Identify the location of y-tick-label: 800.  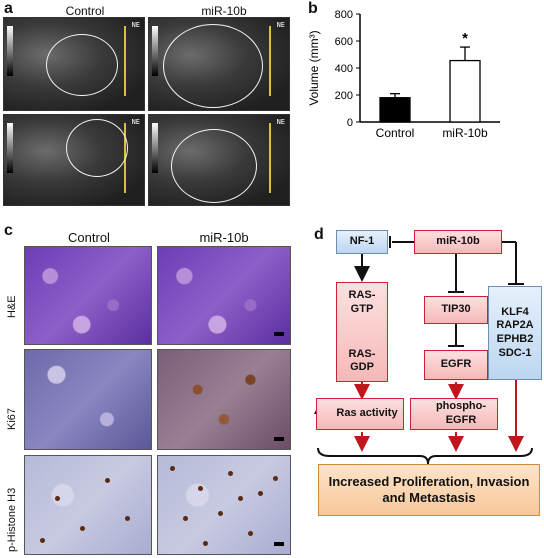
(344, 15).